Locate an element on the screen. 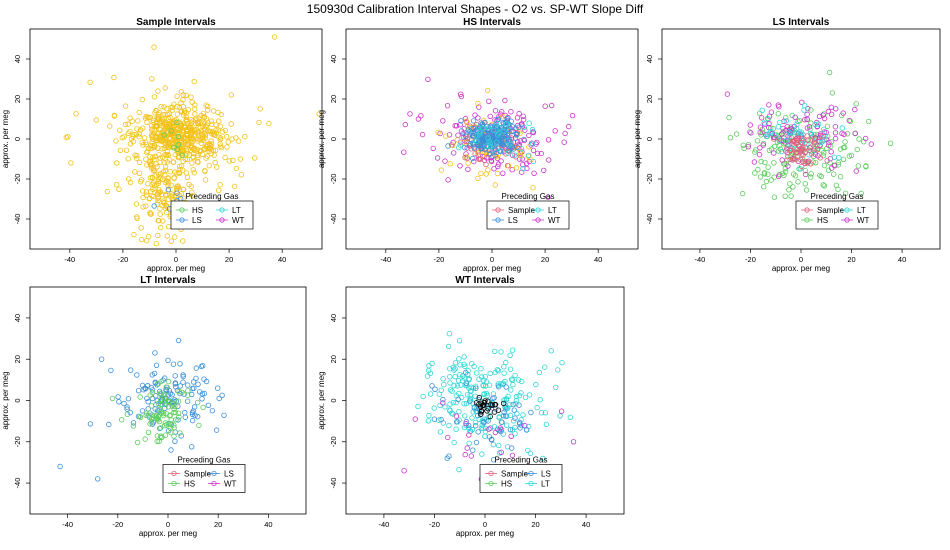 The height and width of the screenshot is (550, 950). y-tick-label: -20 is located at coordinates (17, 441).